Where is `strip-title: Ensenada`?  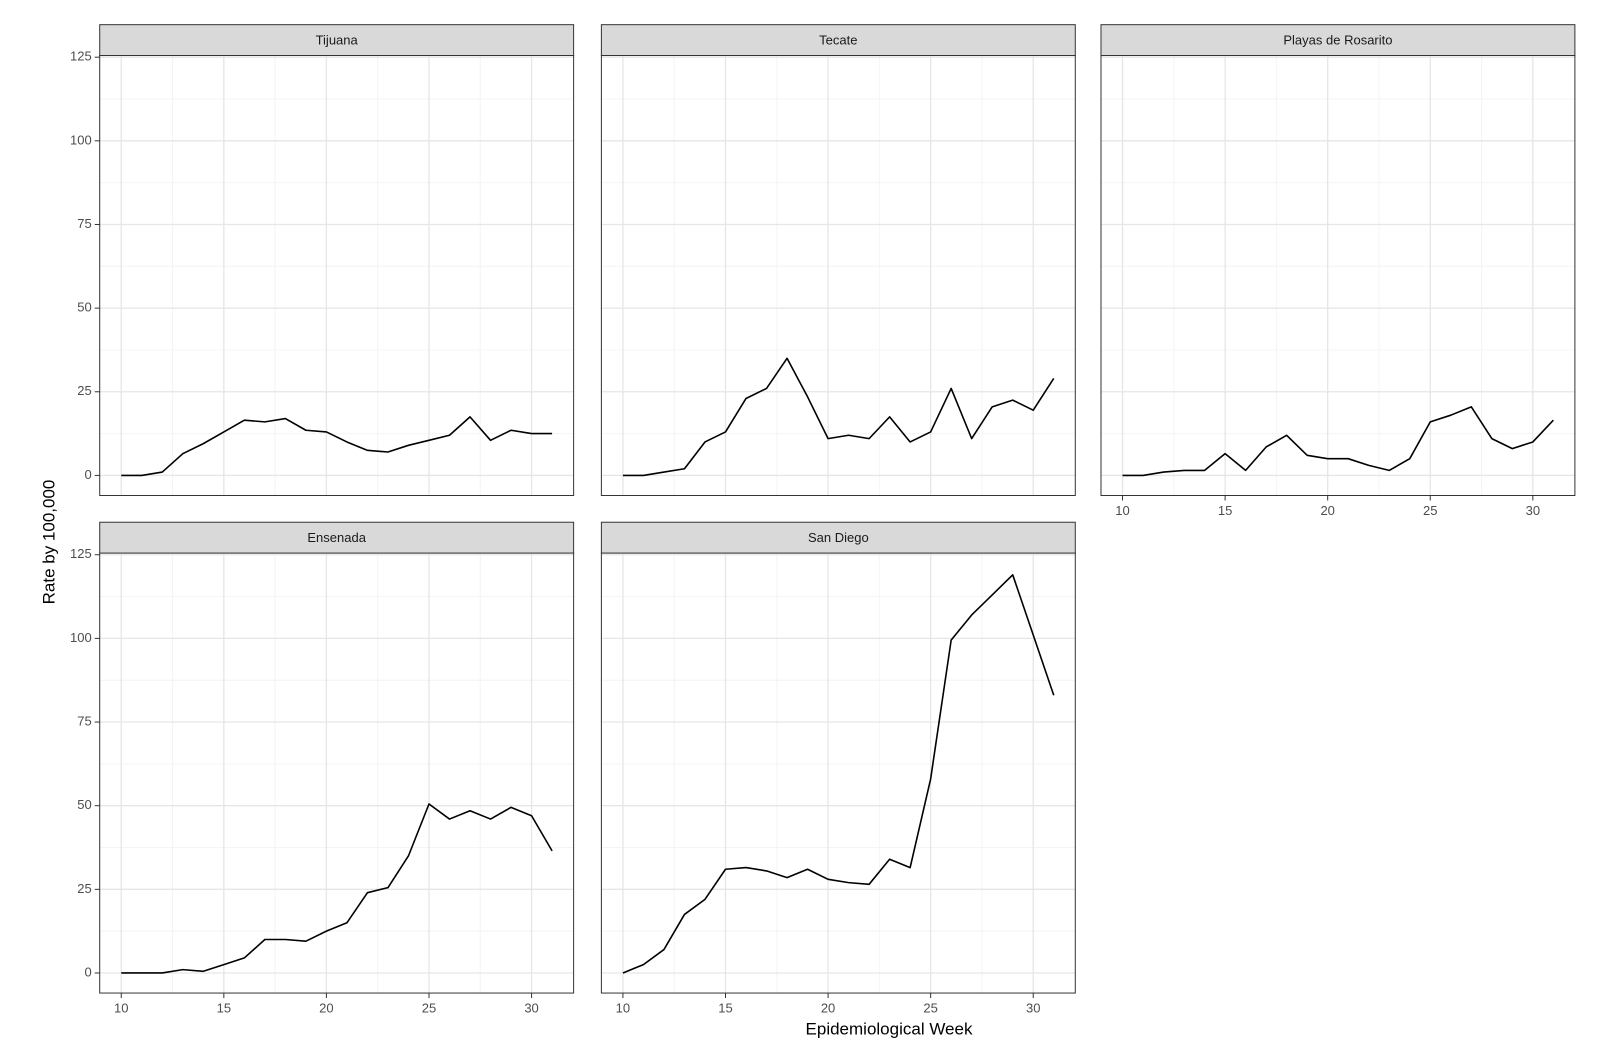 strip-title: Ensenada is located at coordinates (336, 537).